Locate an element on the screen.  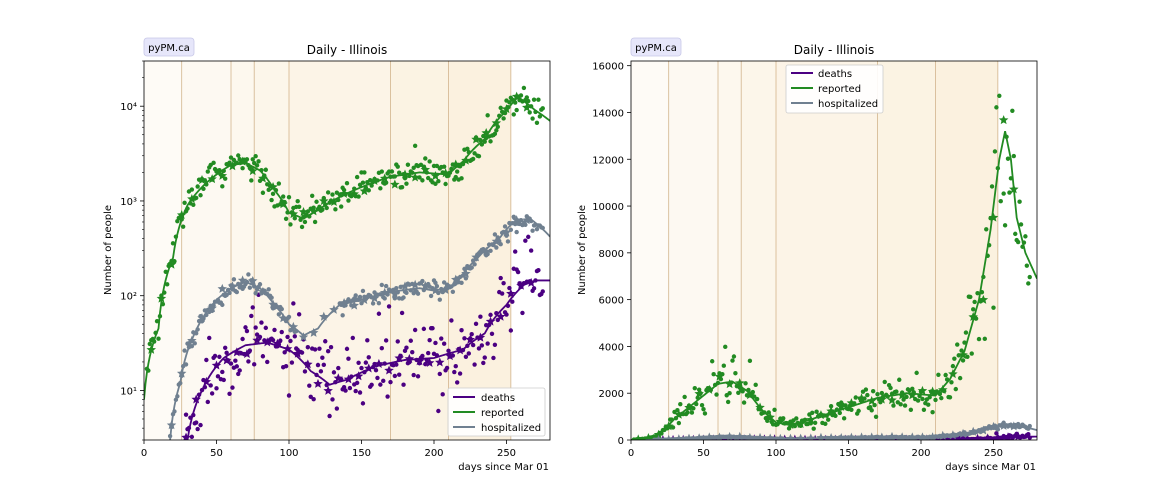
right-series-hospitalized is located at coordinates (841, 430).